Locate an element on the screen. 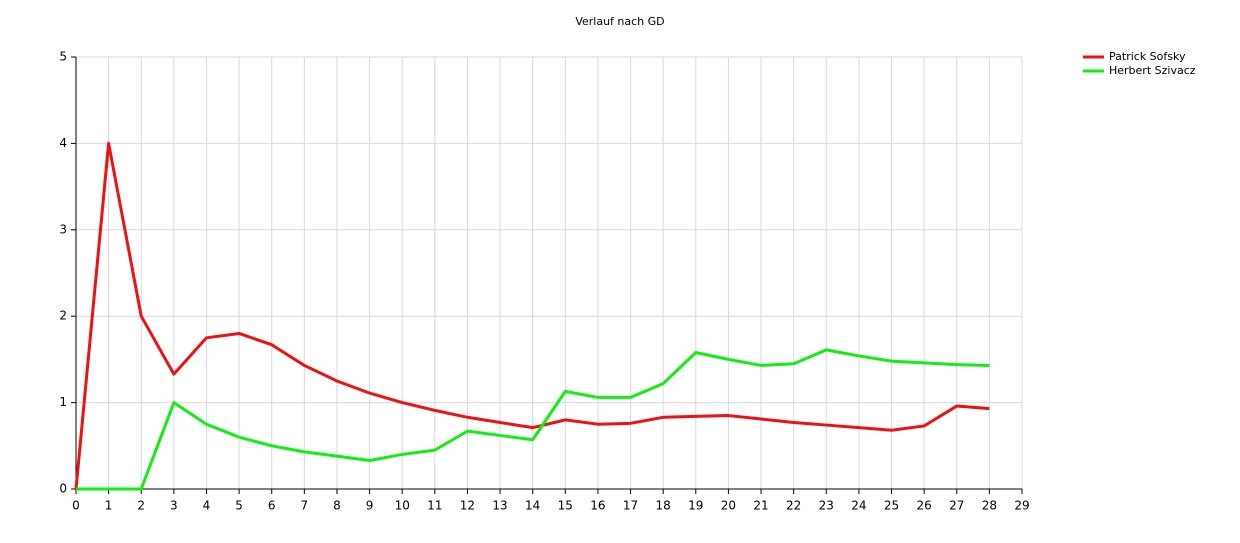 This screenshot has width=1240, height=543. x-tick-label: 18 is located at coordinates (663, 506).